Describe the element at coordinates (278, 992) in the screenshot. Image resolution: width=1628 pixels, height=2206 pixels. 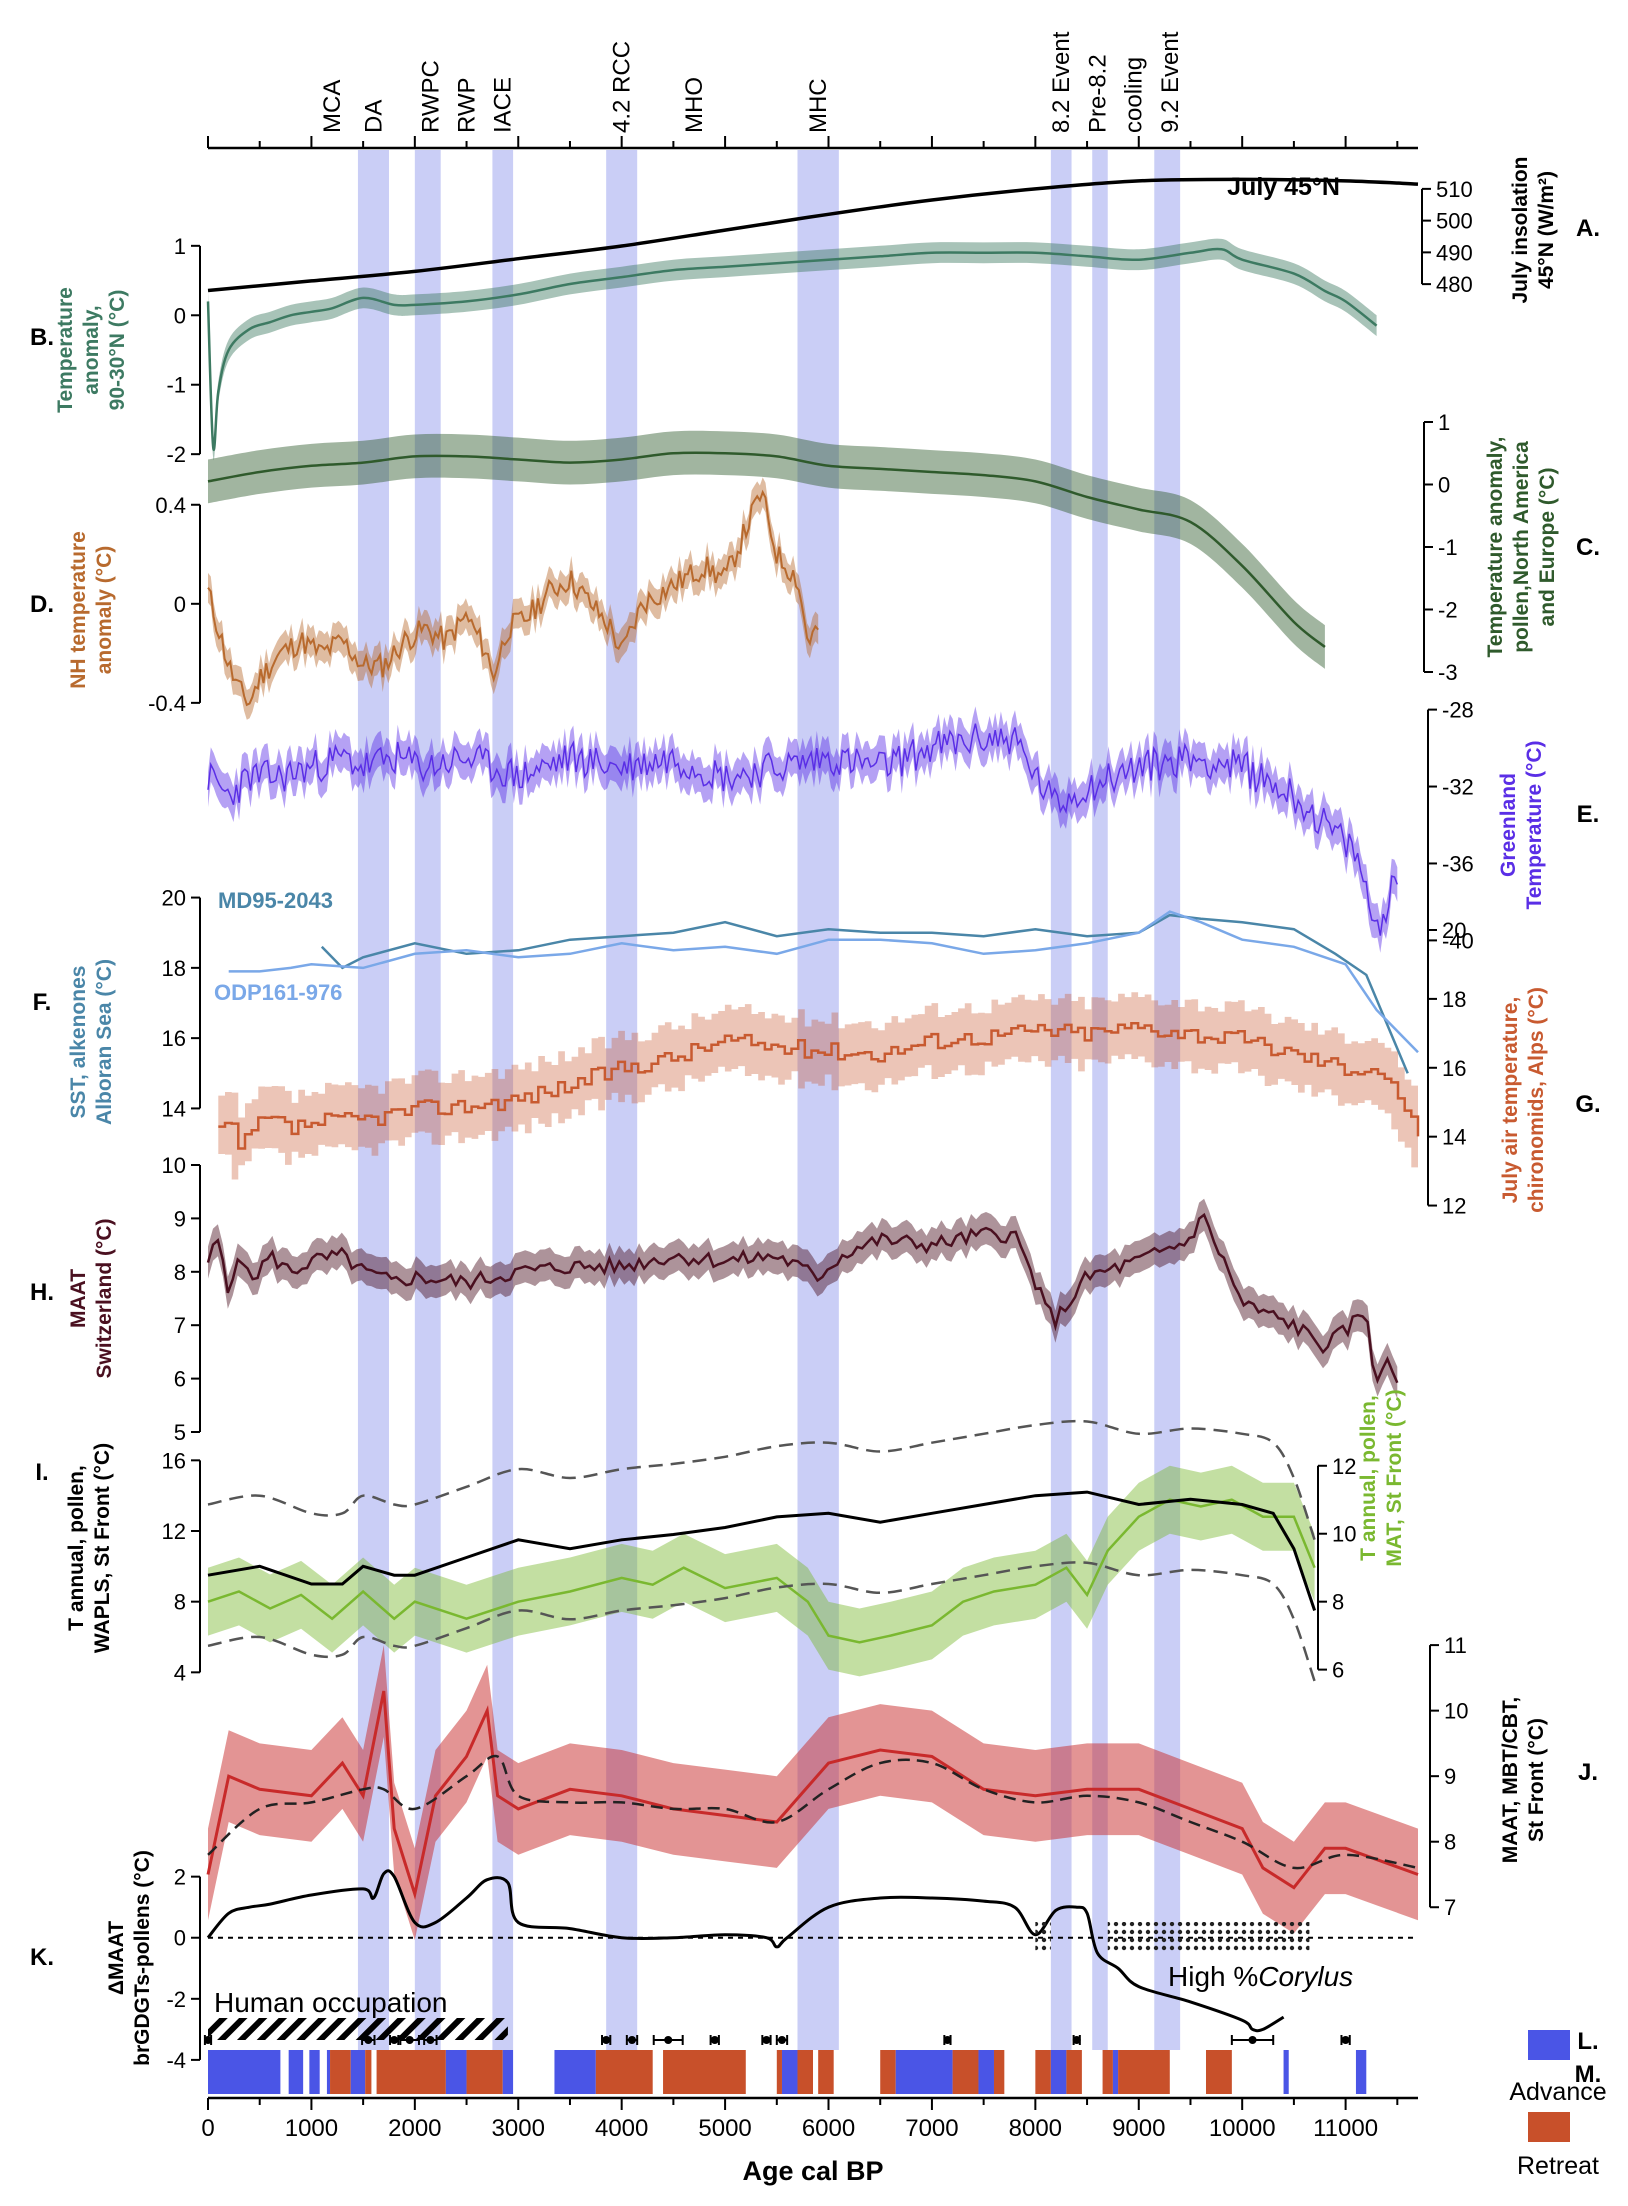
I see `series-label-odp: ODP161-976` at that location.